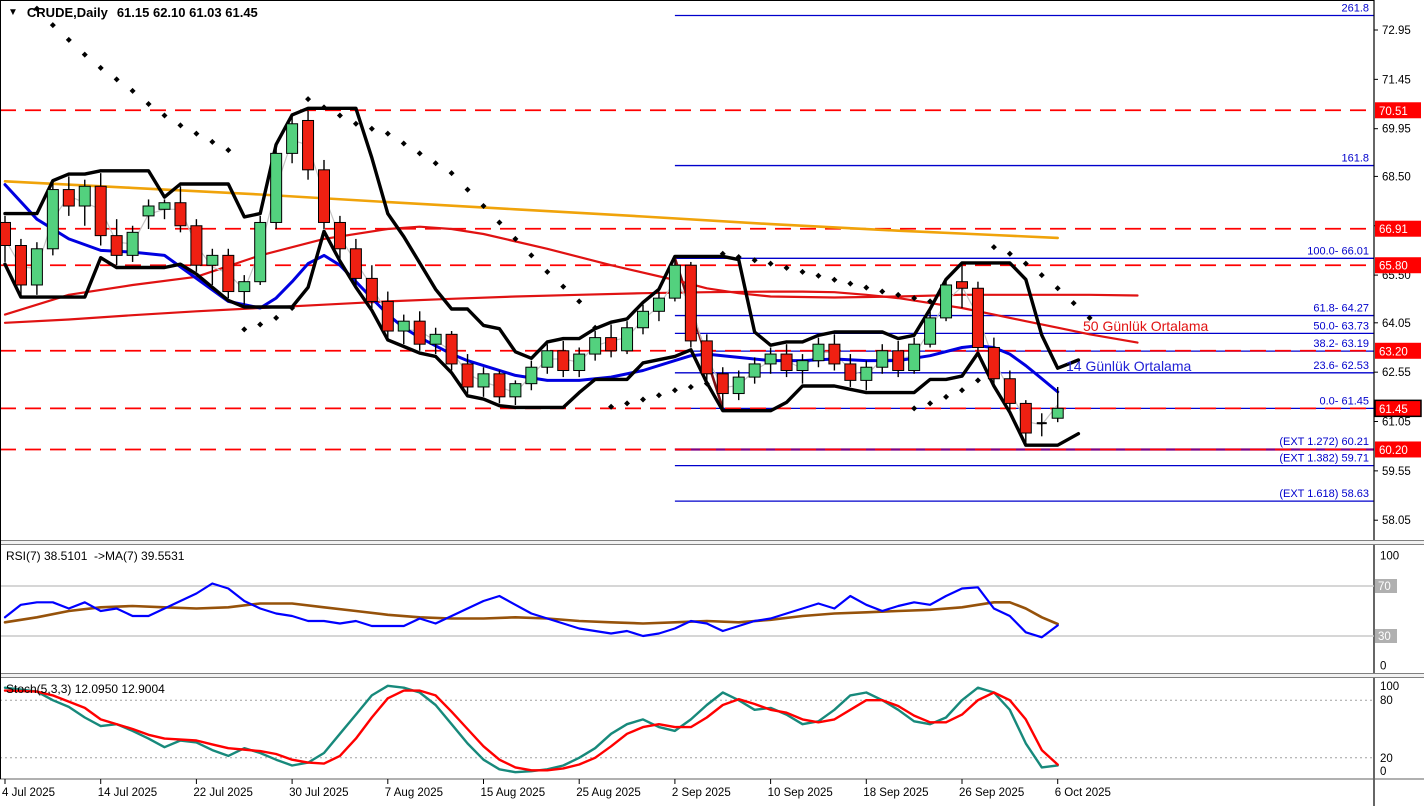 This screenshot has width=1424, height=806. Describe the element at coordinates (85, 689) in the screenshot. I see `stoch-indicator-label: Stoch(5,3,3) 12.0950 12.9004` at that location.